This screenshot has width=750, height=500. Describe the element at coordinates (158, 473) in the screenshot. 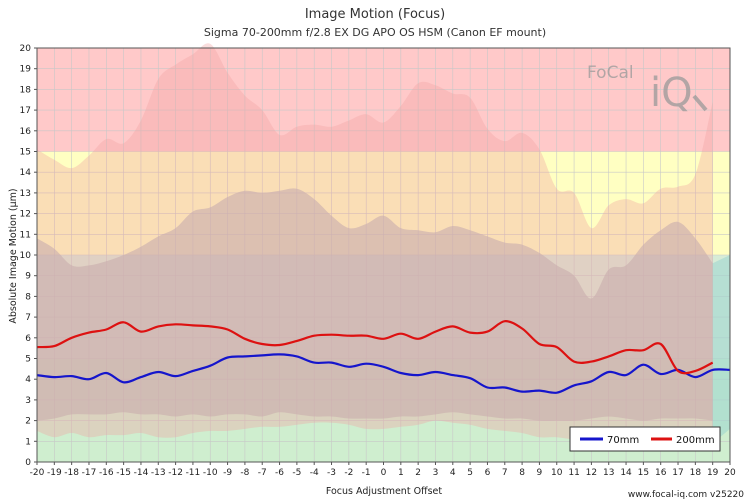

I see `x-tick-label--13: -13` at that location.